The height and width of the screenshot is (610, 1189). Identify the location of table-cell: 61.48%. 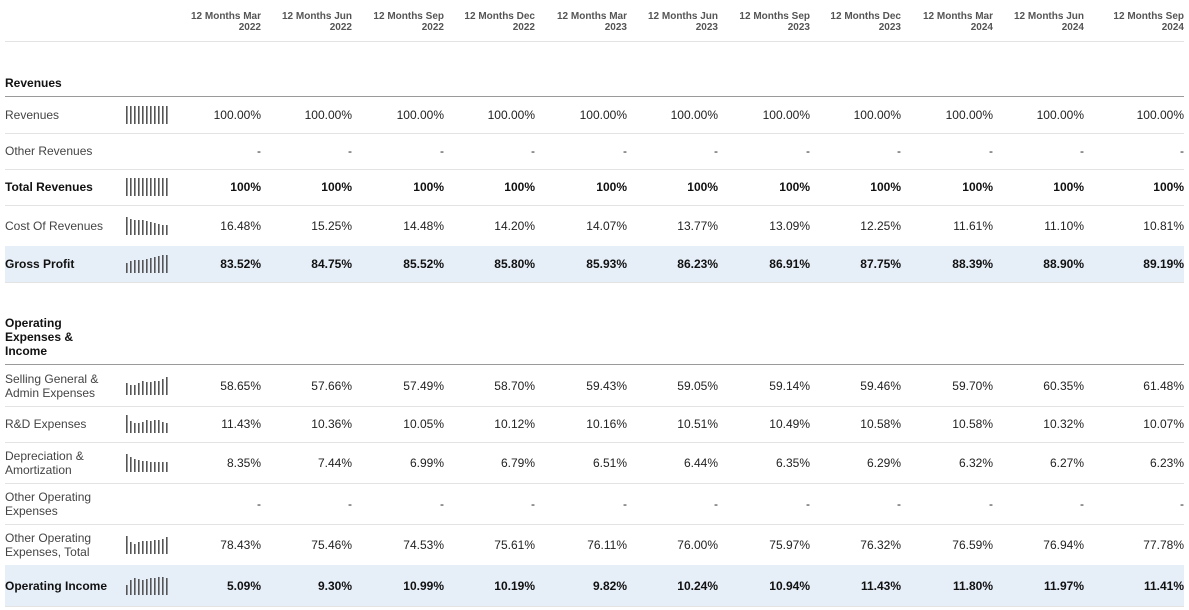
(1163, 386).